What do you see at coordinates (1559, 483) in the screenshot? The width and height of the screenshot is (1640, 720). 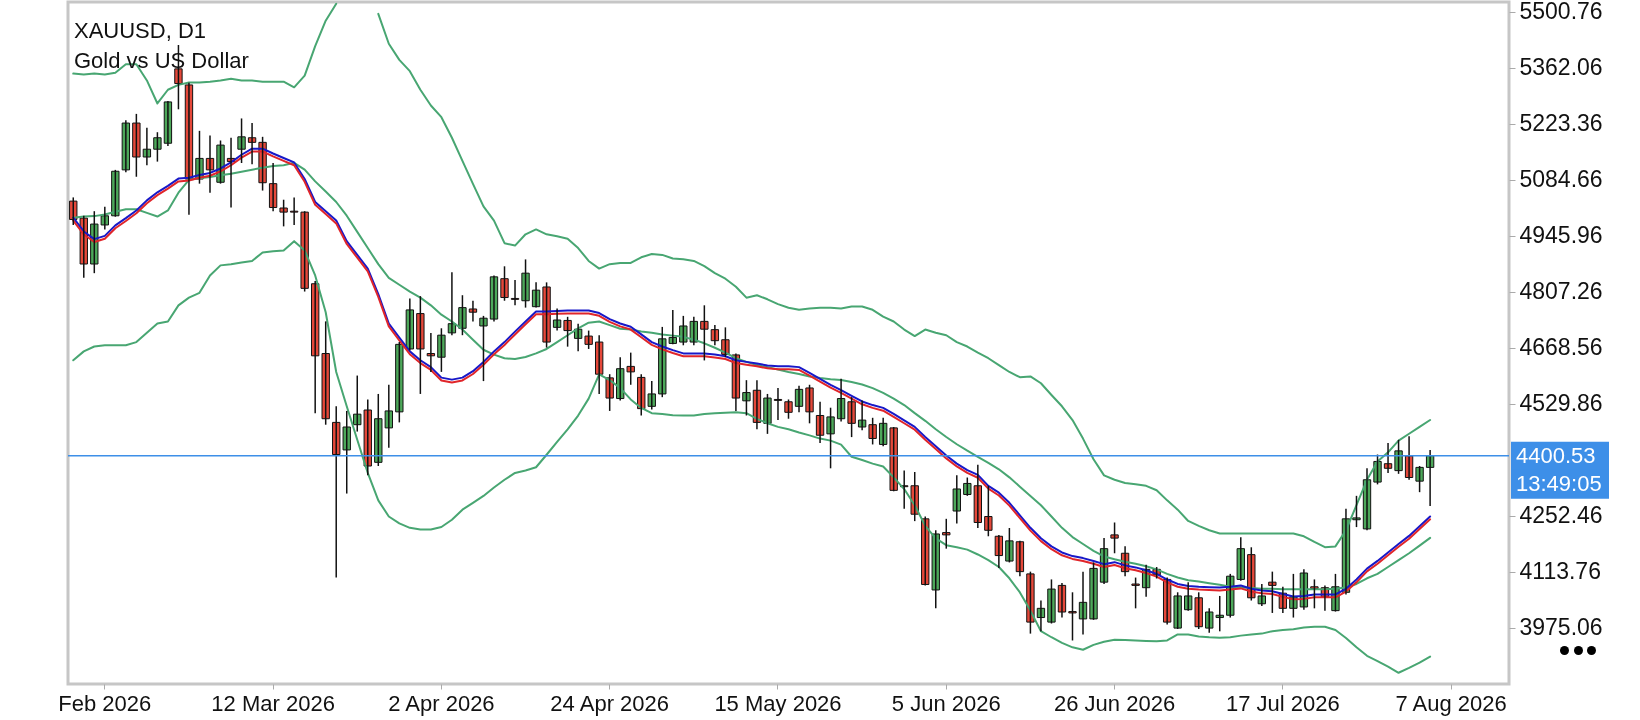 I see `text: 13:49:05` at bounding box center [1559, 483].